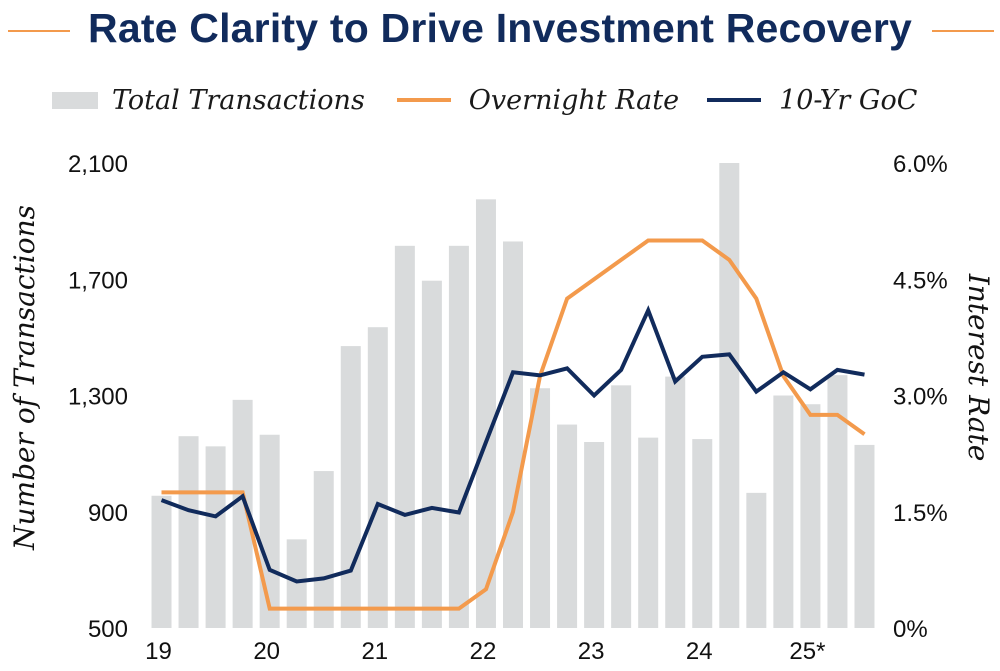 This screenshot has height=671, width=1000. Describe the element at coordinates (978, 367) in the screenshot. I see `y-axis-title-right: Interest Rate` at that location.